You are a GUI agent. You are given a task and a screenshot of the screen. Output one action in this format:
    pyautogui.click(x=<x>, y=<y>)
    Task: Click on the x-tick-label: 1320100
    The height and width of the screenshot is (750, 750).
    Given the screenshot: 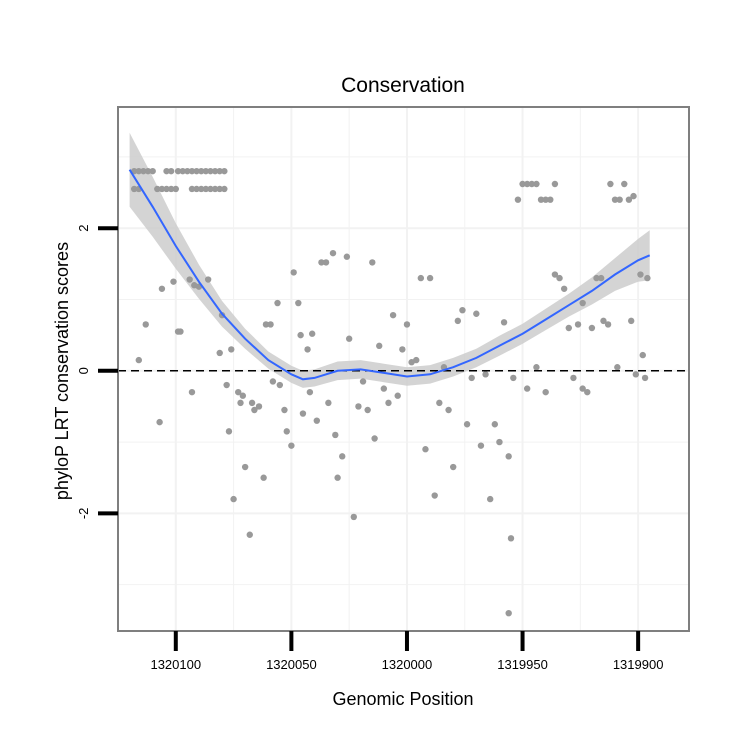 What is the action you would take?
    pyautogui.click(x=175, y=664)
    